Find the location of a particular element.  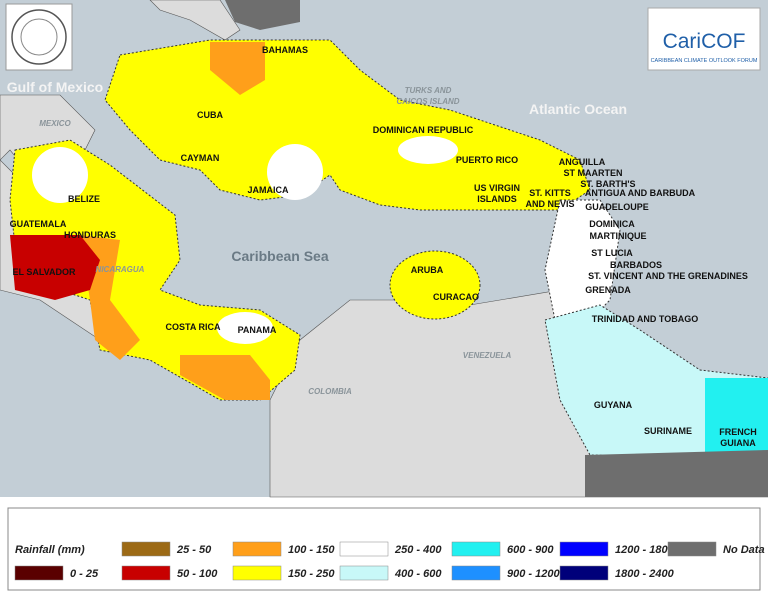

place-label: ST MAARTEN is located at coordinates (593, 173).